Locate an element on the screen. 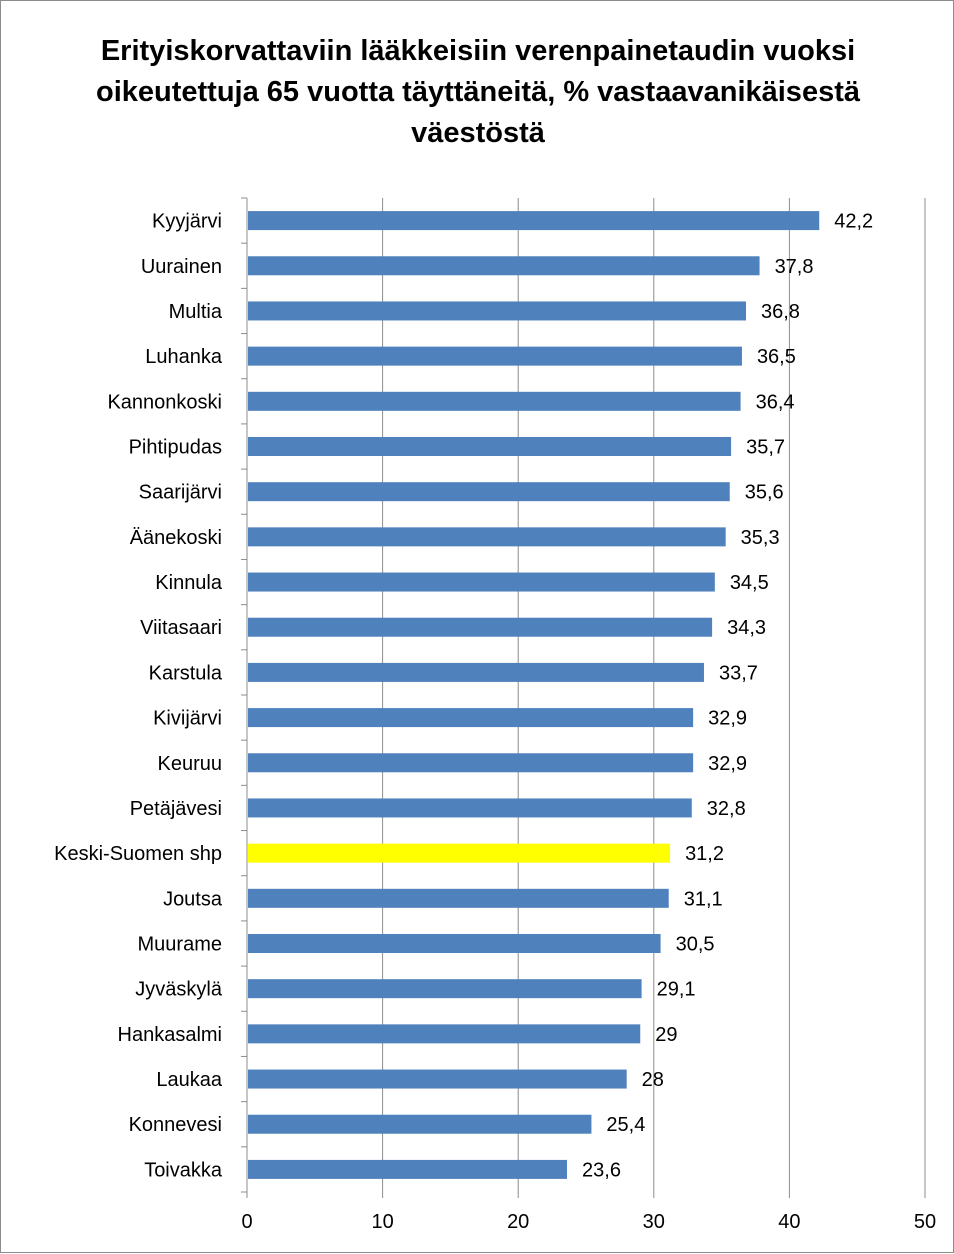 The height and width of the screenshot is (1254, 954). category-label: Uurainen is located at coordinates (181, 267).